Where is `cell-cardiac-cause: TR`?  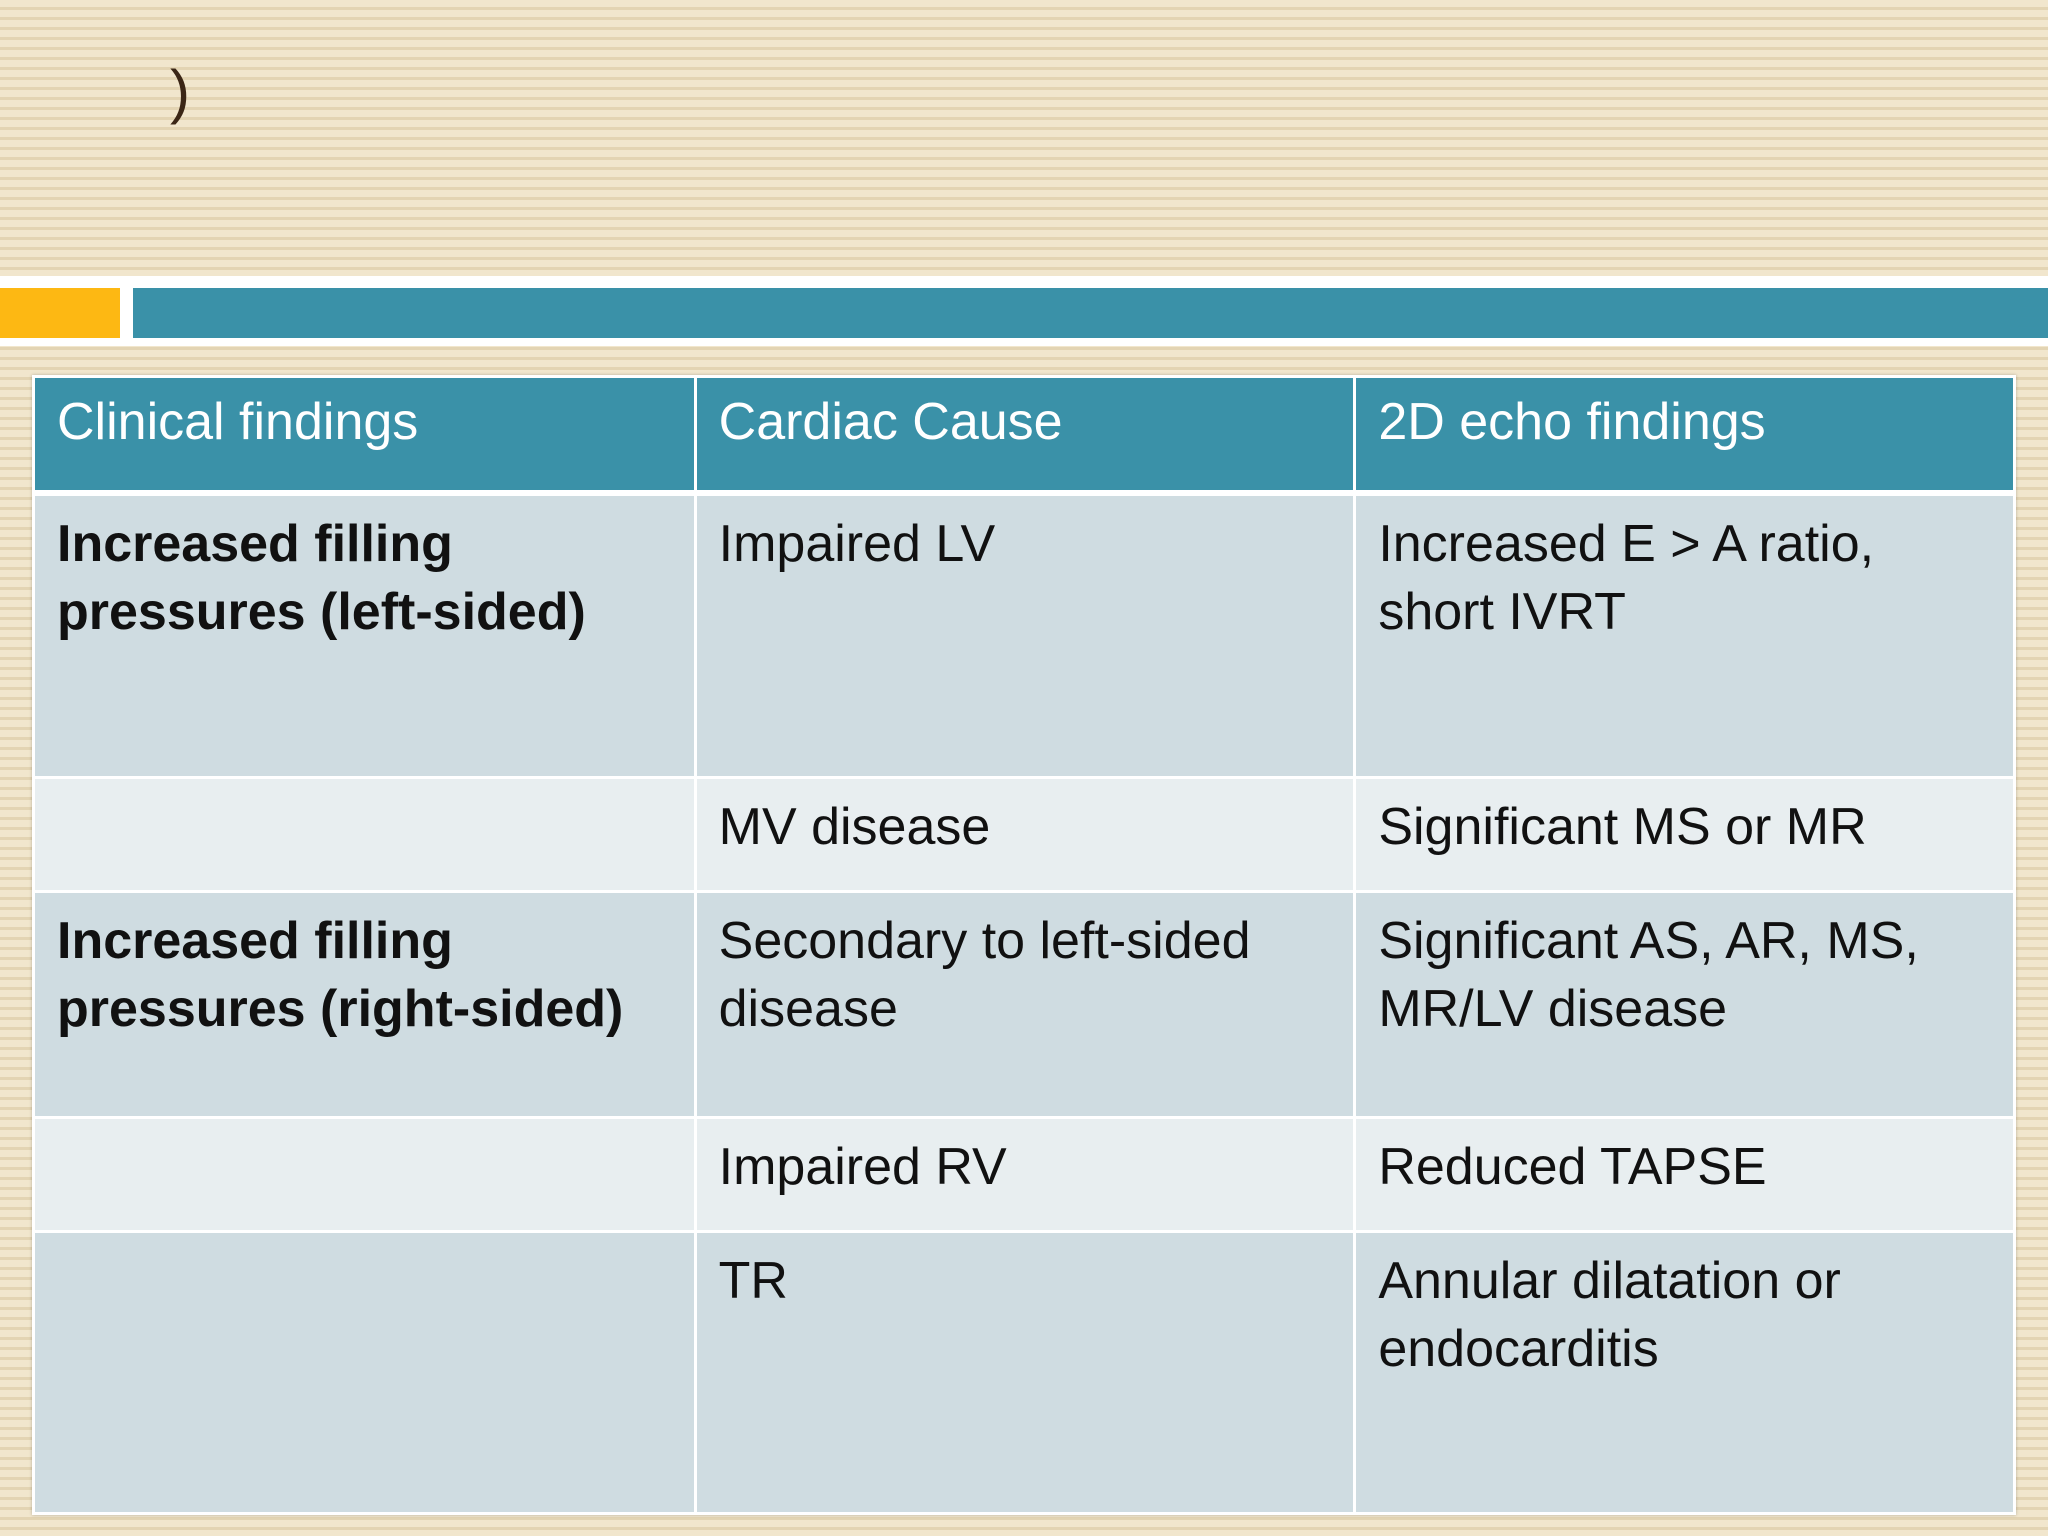
cell-cardiac-cause: TR is located at coordinates (1025, 1372).